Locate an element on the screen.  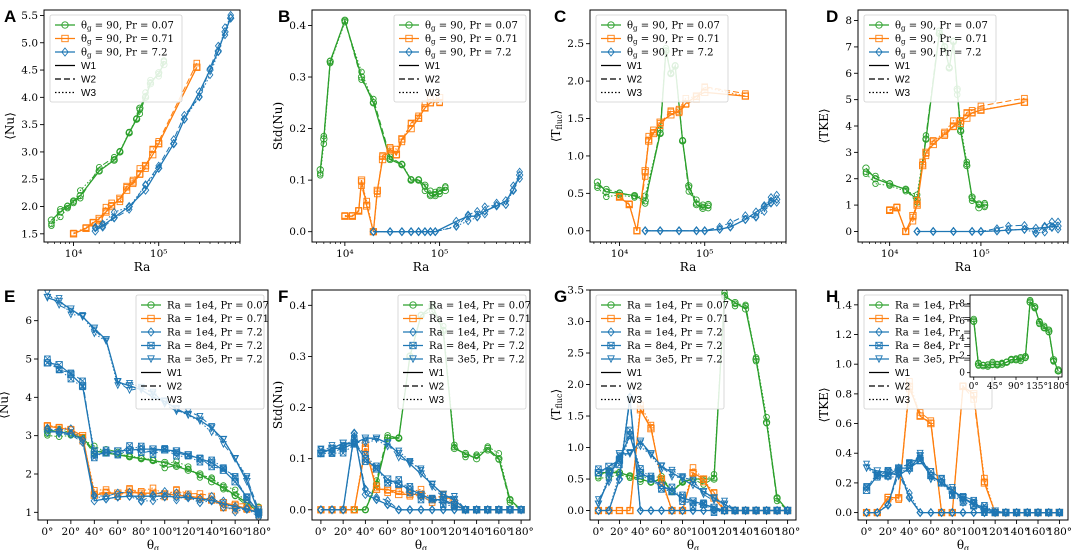
legend-text-part: = 90, Pr = 0.07 is located at coordinates (947, 26).